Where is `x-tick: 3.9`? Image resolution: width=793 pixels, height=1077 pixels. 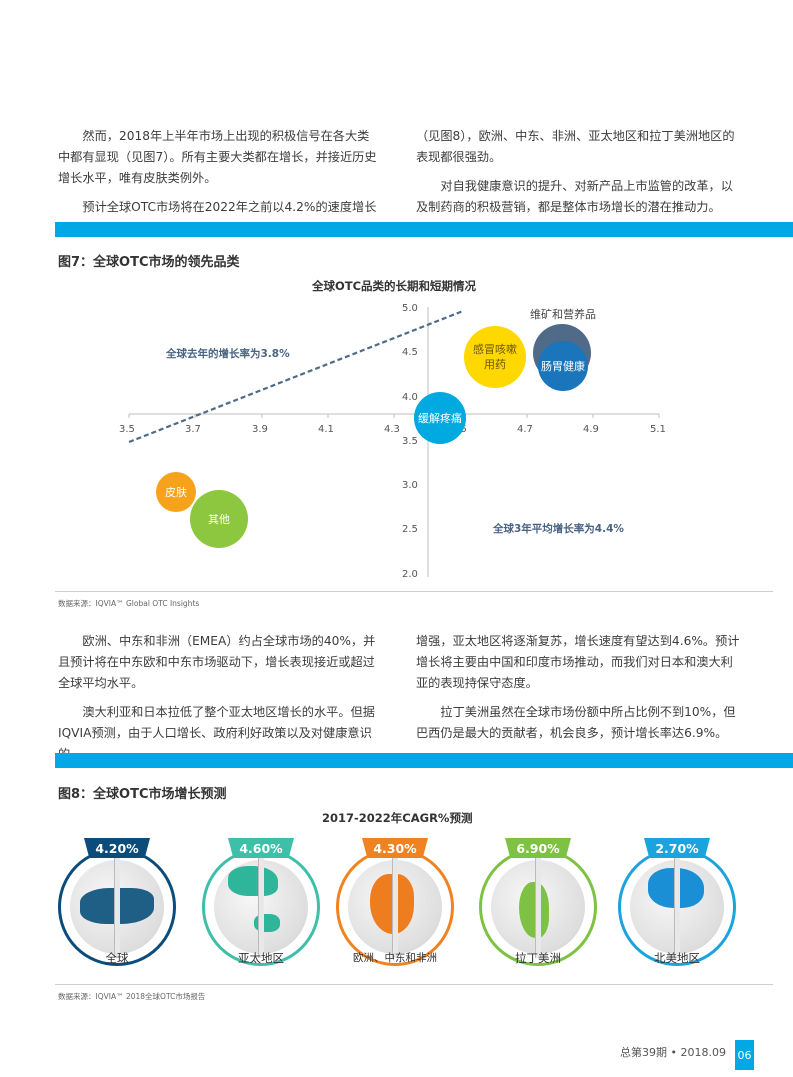 x-tick: 3.9 is located at coordinates (260, 429).